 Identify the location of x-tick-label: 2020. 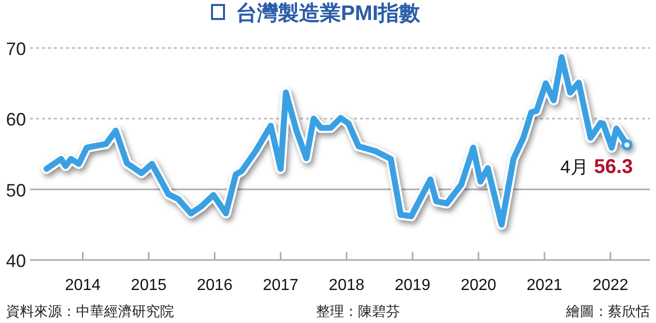
(478, 285).